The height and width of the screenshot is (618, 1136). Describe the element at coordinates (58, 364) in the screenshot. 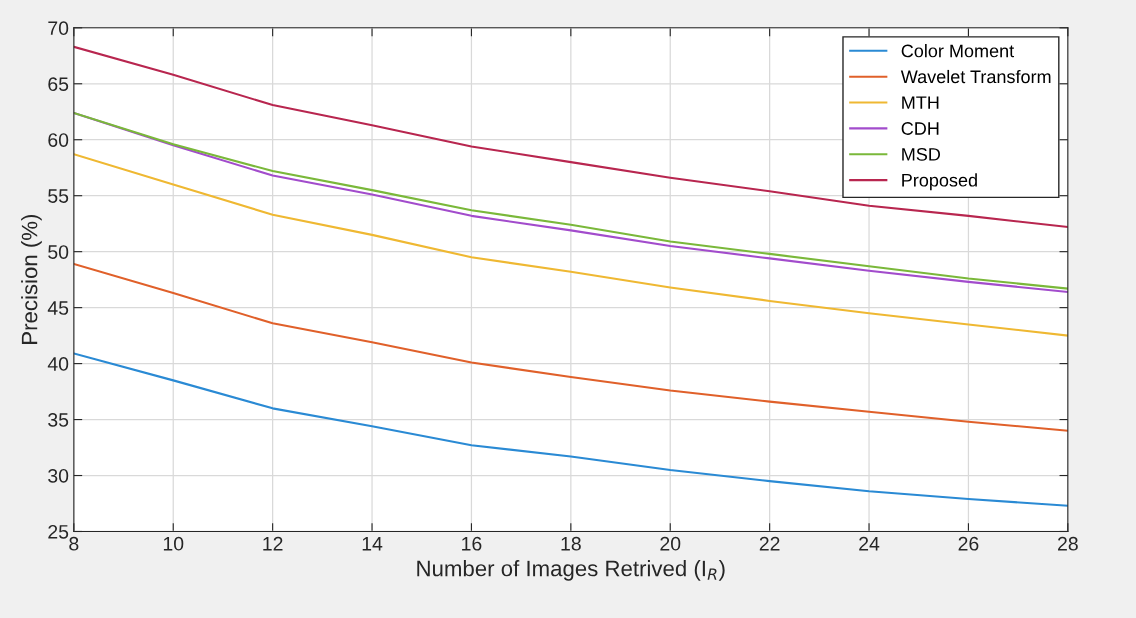

I see `y-tick-label: 40` at that location.